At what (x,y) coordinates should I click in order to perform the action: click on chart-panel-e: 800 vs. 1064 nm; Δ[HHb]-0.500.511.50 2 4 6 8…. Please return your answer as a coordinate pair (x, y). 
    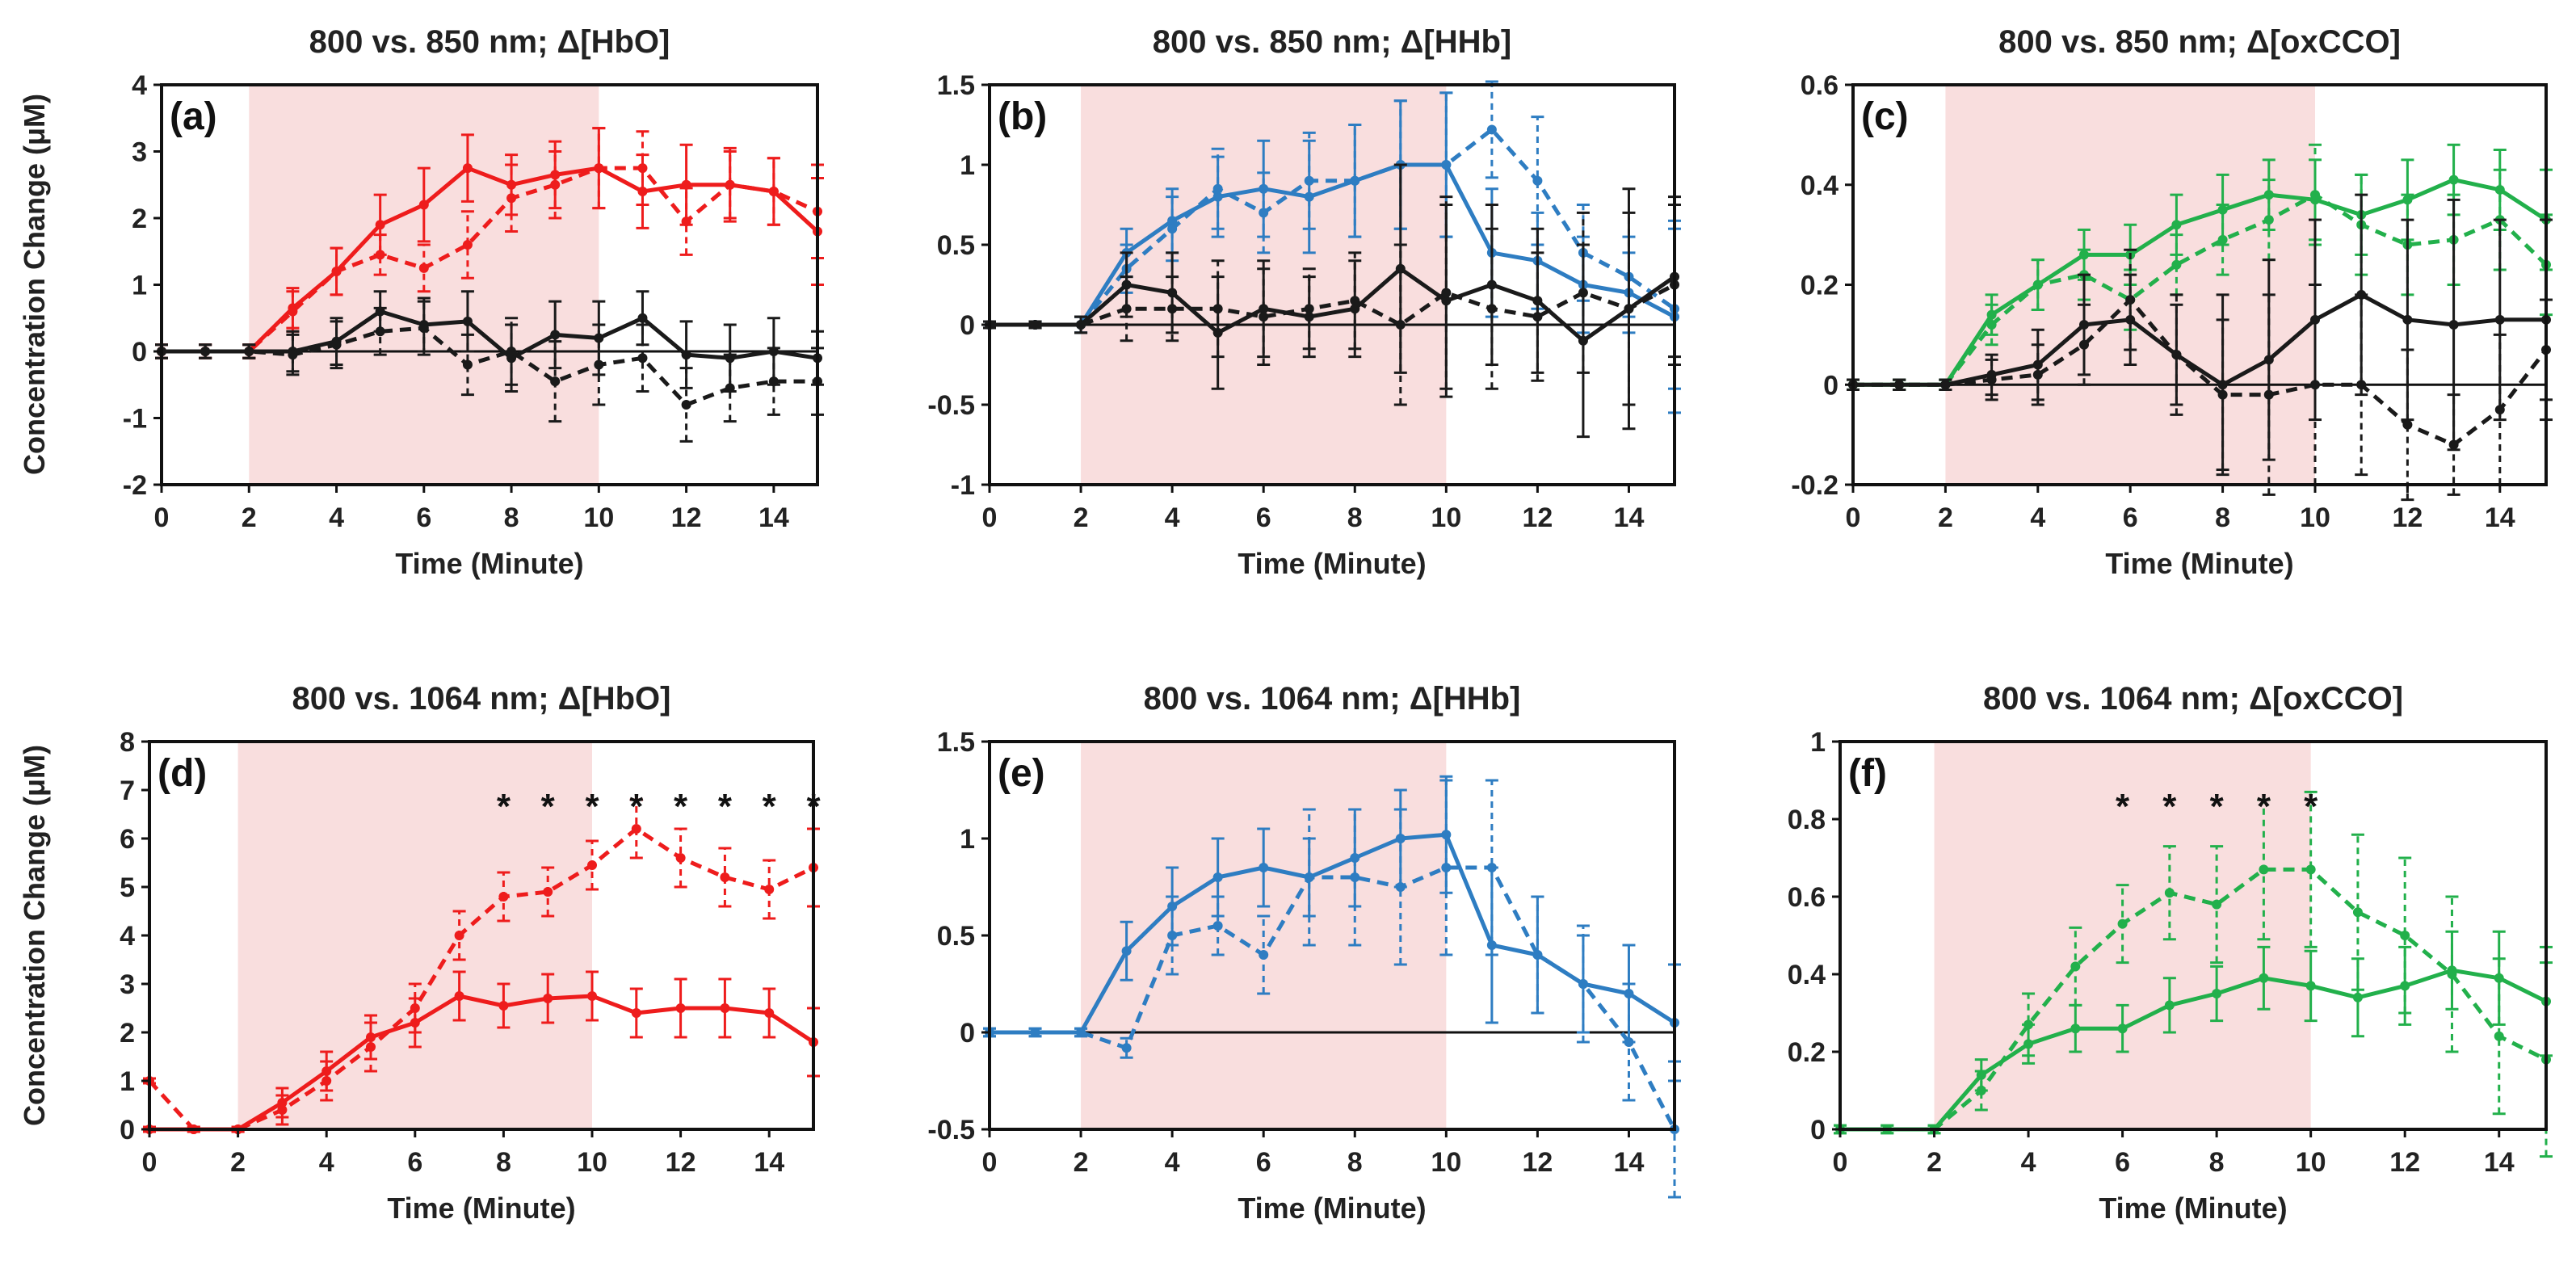
    Looking at the image, I should click on (1304, 953).